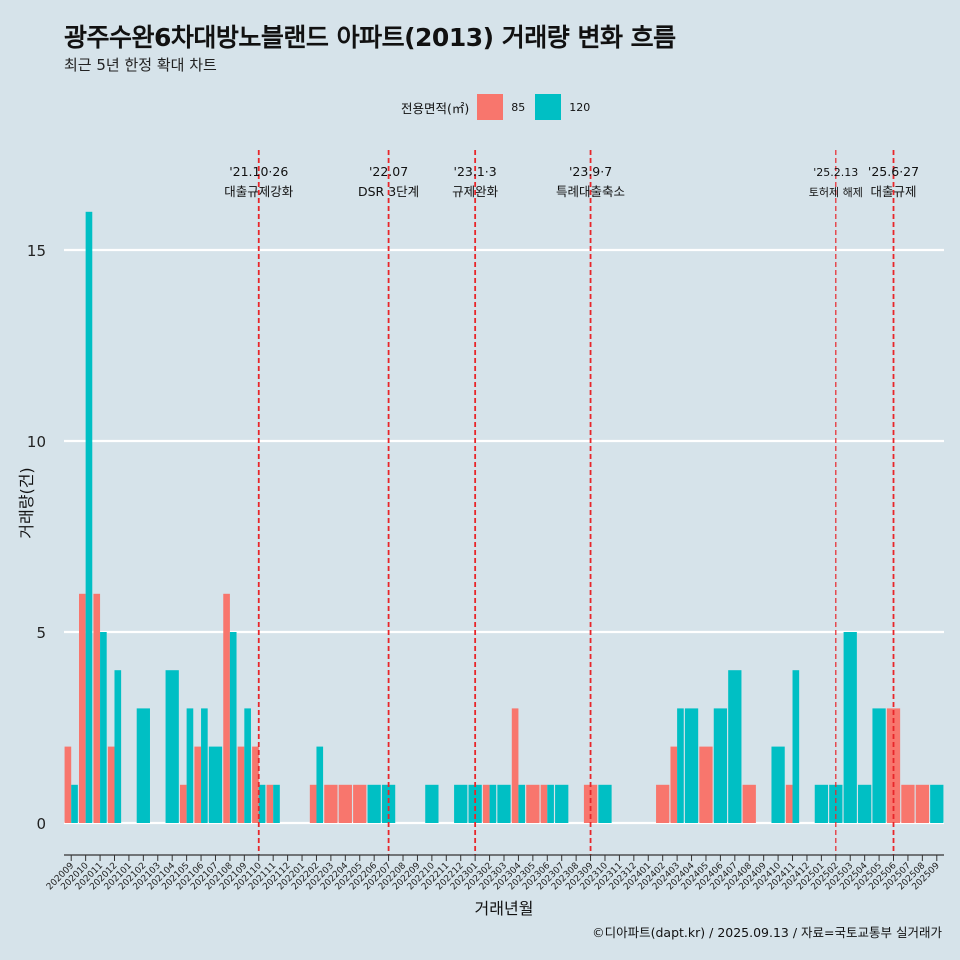 Image resolution: width=960 pixels, height=960 pixels. I want to click on y-tick-label: 15, so click(36, 251).